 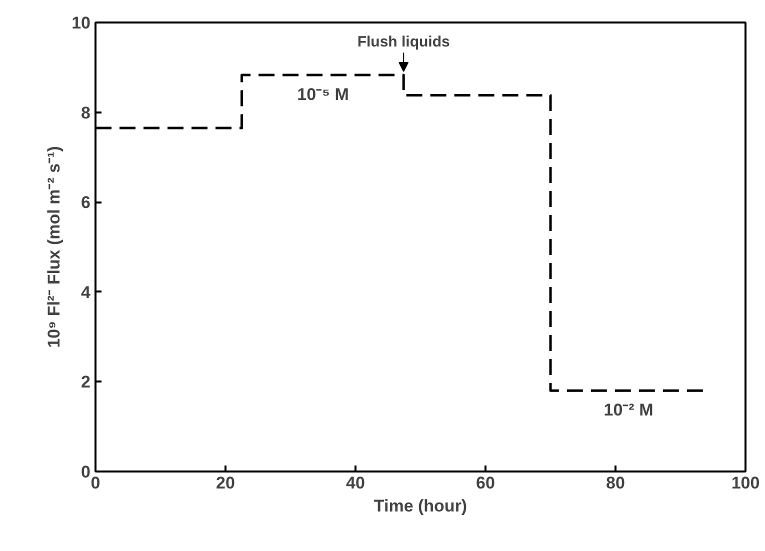 I want to click on y-tick-label: 10, so click(x=81, y=23).